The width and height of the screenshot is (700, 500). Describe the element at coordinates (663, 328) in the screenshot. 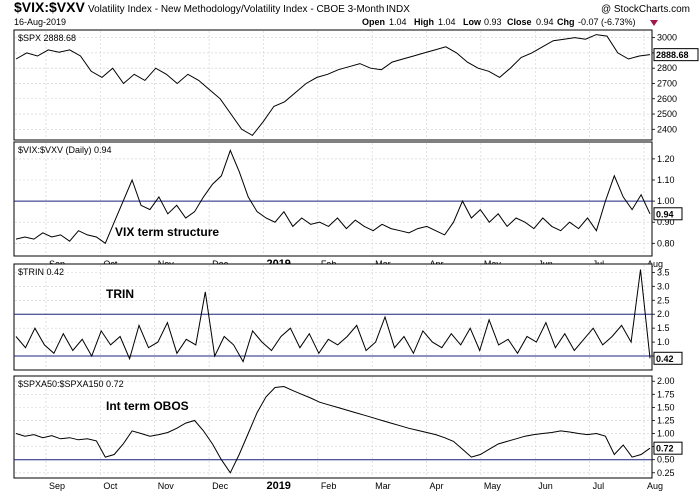

I see `y-tick-label: 1.5` at that location.